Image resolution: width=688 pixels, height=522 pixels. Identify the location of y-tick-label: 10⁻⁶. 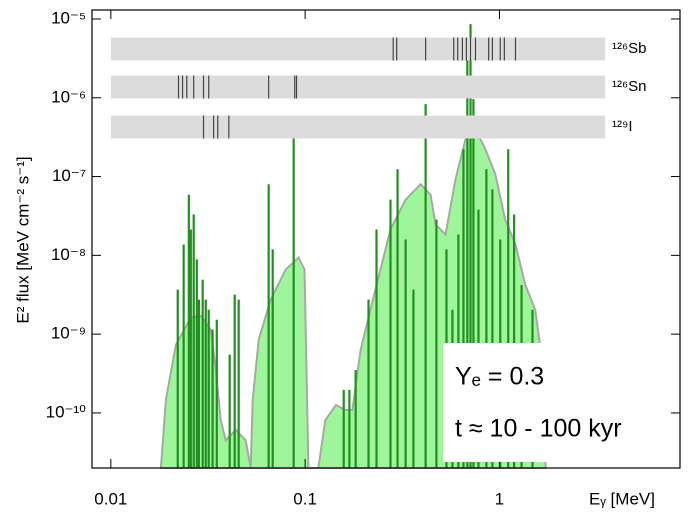
(68, 96).